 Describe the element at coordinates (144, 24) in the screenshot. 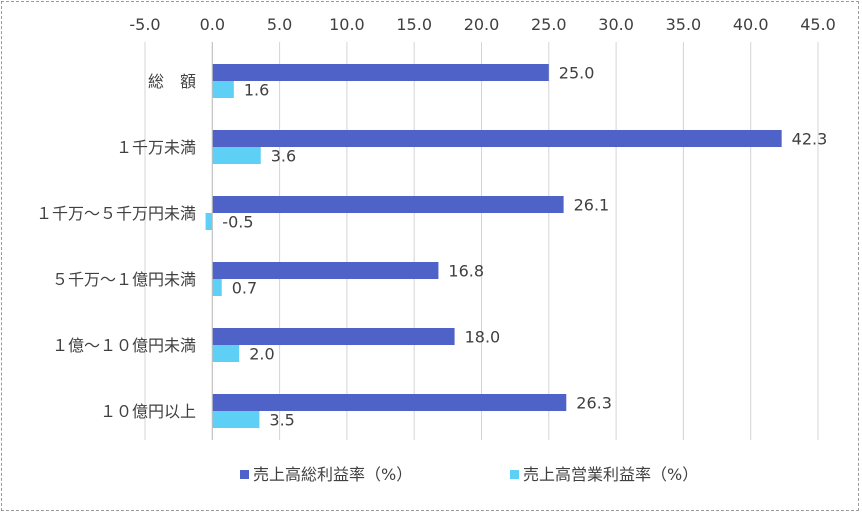

I see `x-tick-label: -5.0` at that location.